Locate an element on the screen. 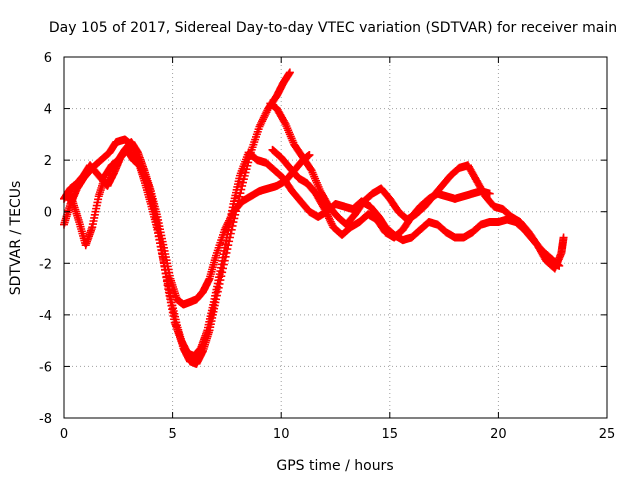  y-tick-label: -8 is located at coordinates (45, 419).